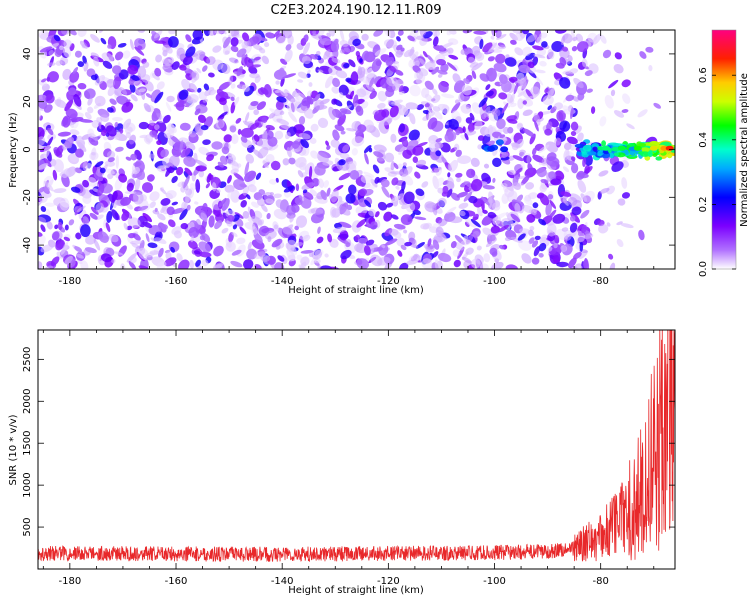 The image size is (750, 600). Describe the element at coordinates (27, 101) in the screenshot. I see `y-tick-label: 20` at that location.